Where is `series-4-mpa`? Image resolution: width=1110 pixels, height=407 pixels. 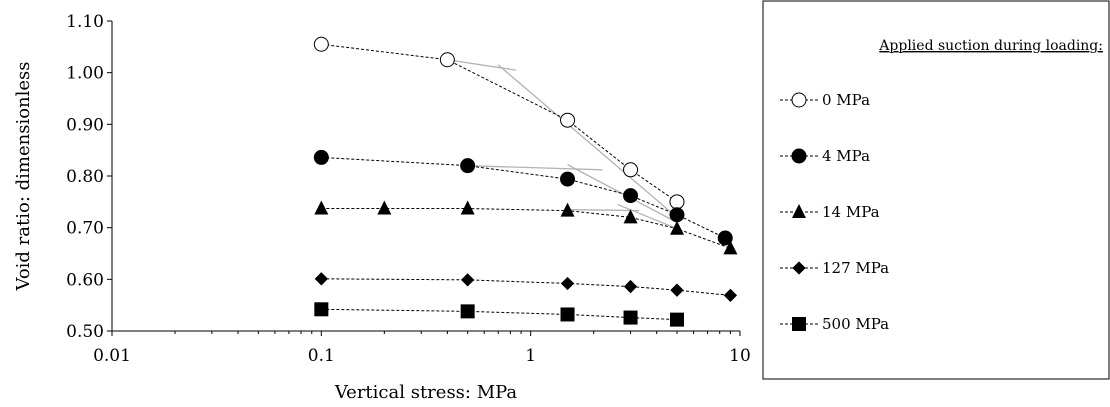
series-4-mpa is located at coordinates (523, 197).